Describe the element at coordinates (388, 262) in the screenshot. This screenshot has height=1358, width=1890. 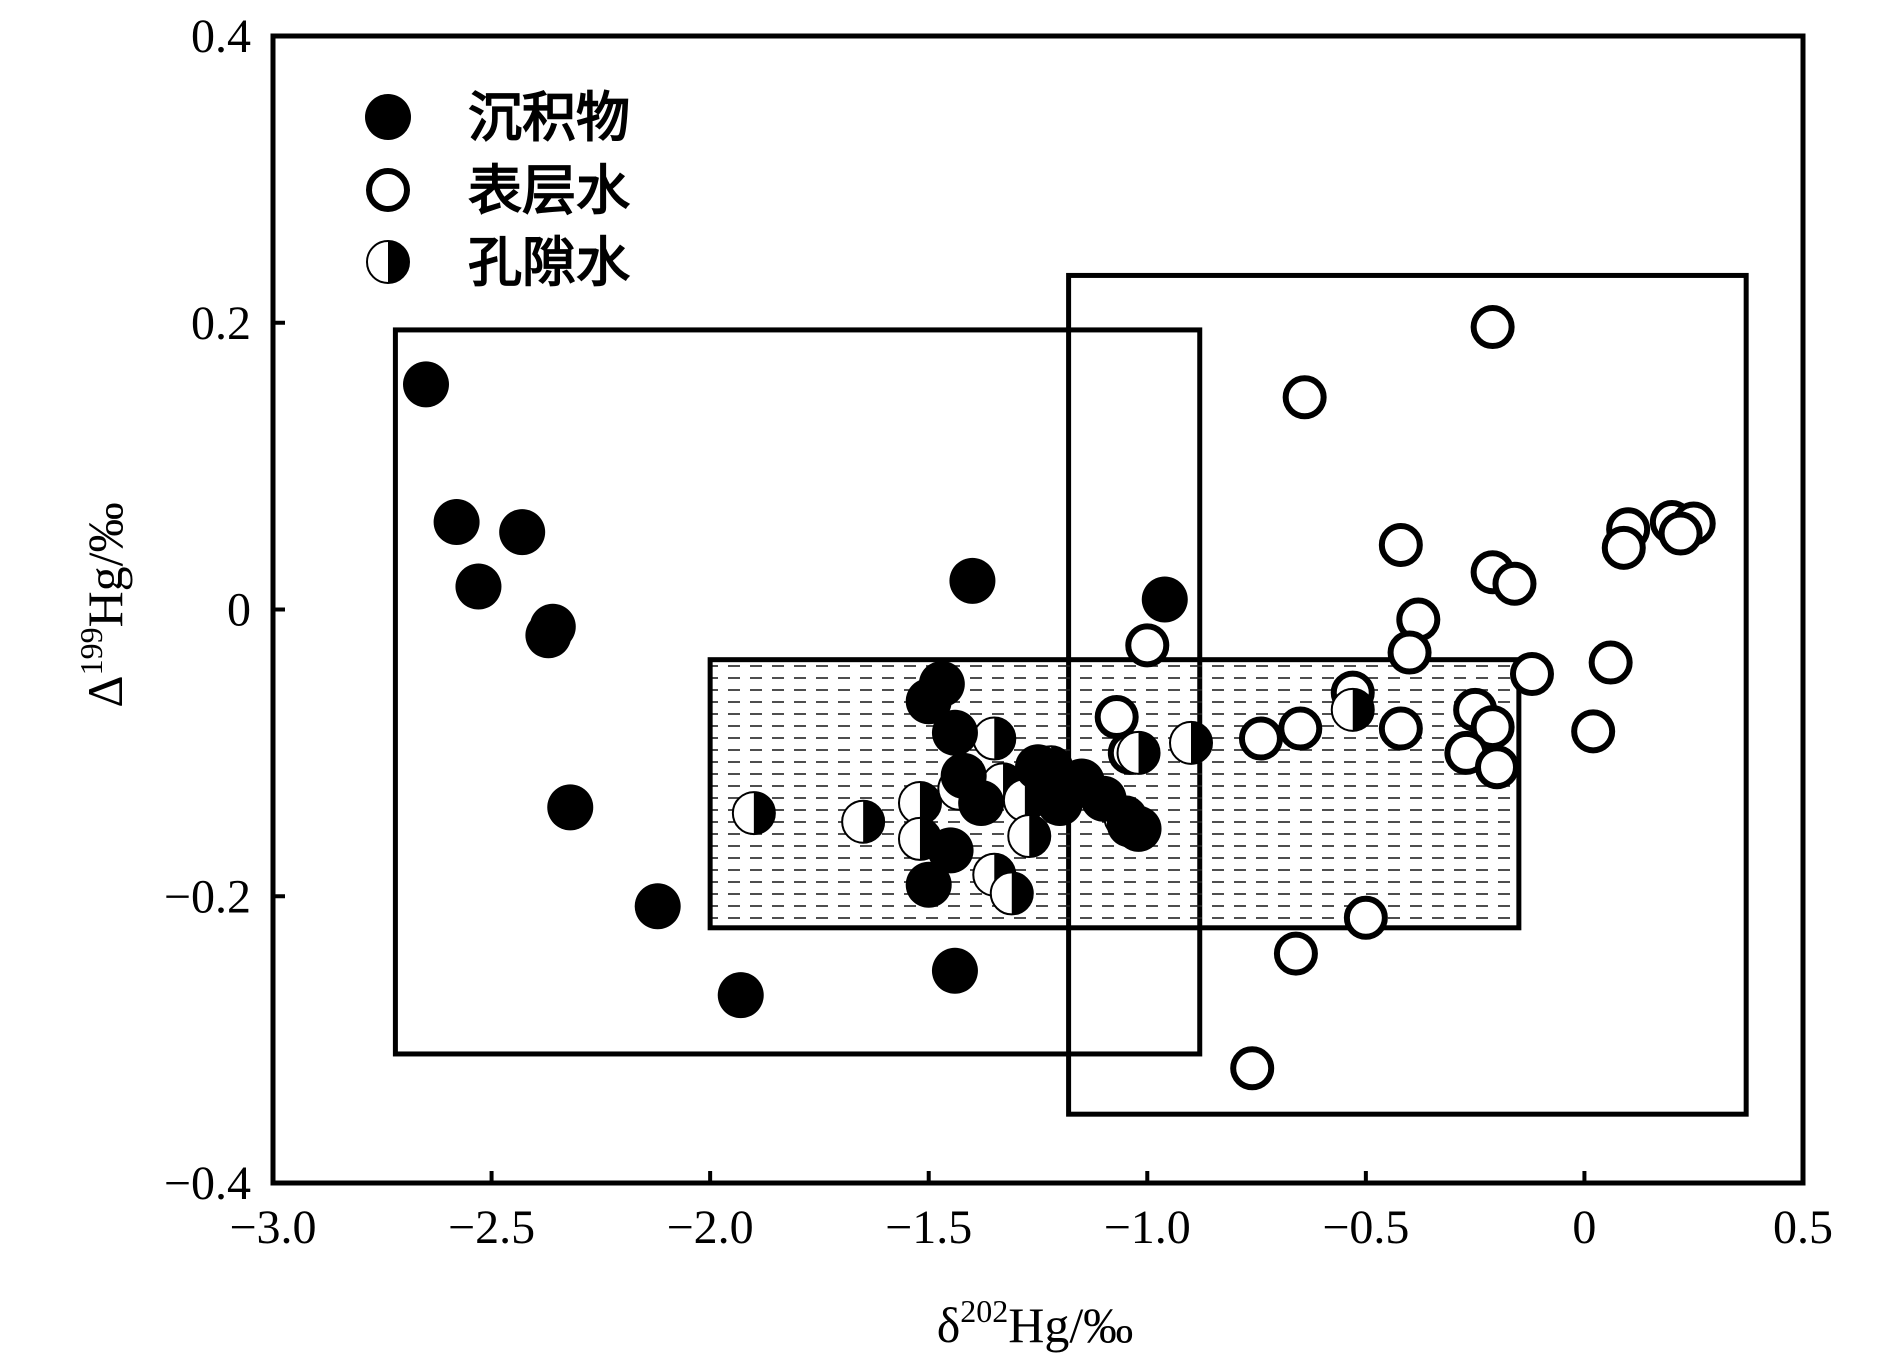
I see `legend-marker-half-circle` at that location.